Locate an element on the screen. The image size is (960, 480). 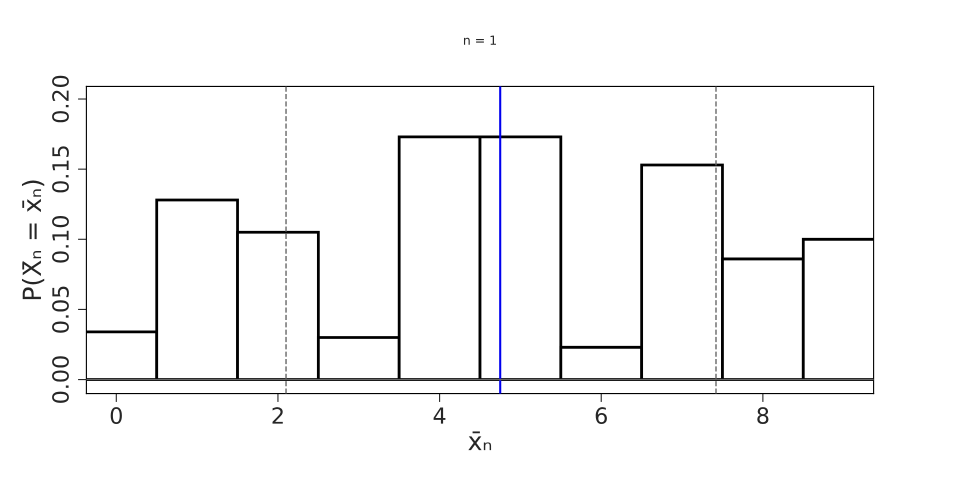
y-tick-label: 0.00 is located at coordinates (60, 379).